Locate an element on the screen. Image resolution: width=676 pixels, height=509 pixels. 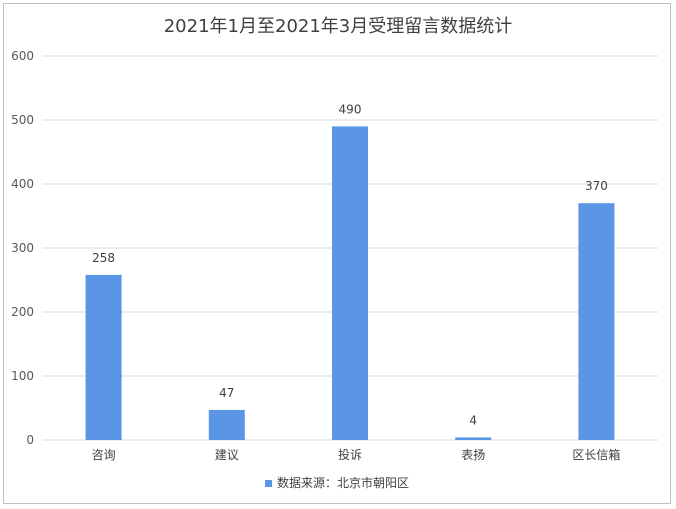
y-tick-label: 600 is located at coordinates (22, 56).